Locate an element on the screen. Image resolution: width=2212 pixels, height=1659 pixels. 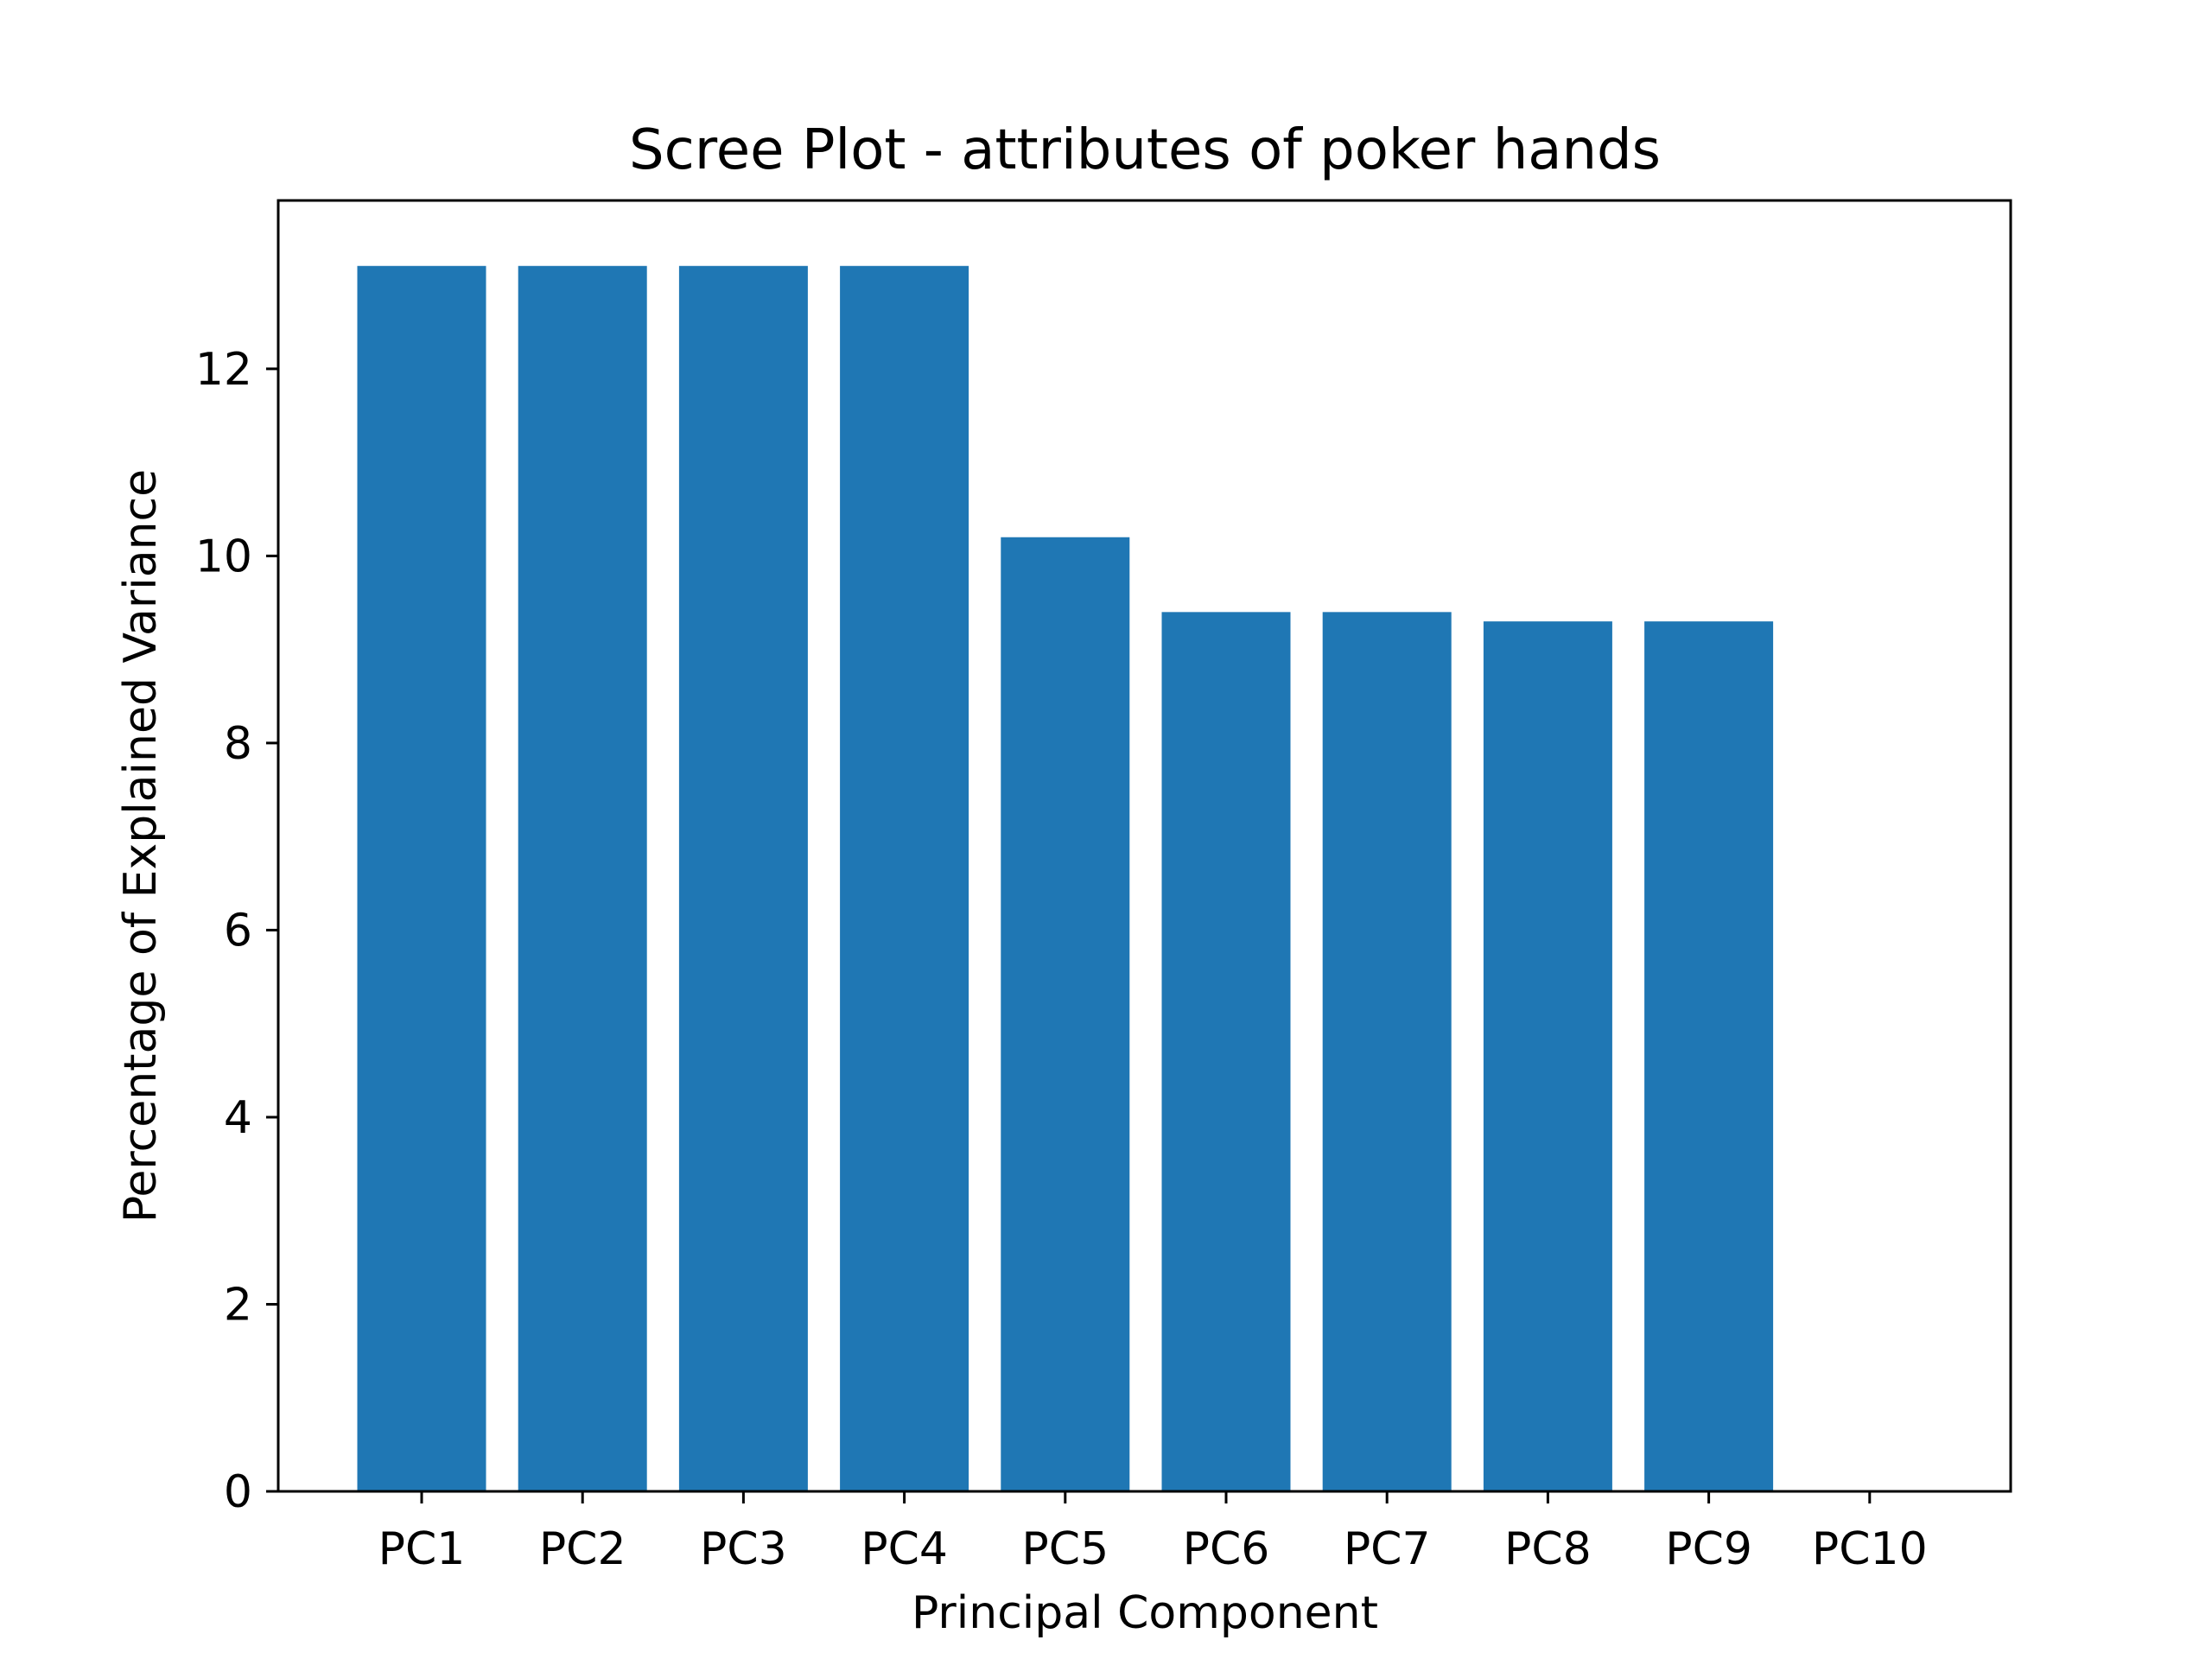
x-tick-label-pc5: PC5 is located at coordinates (1065, 1549).